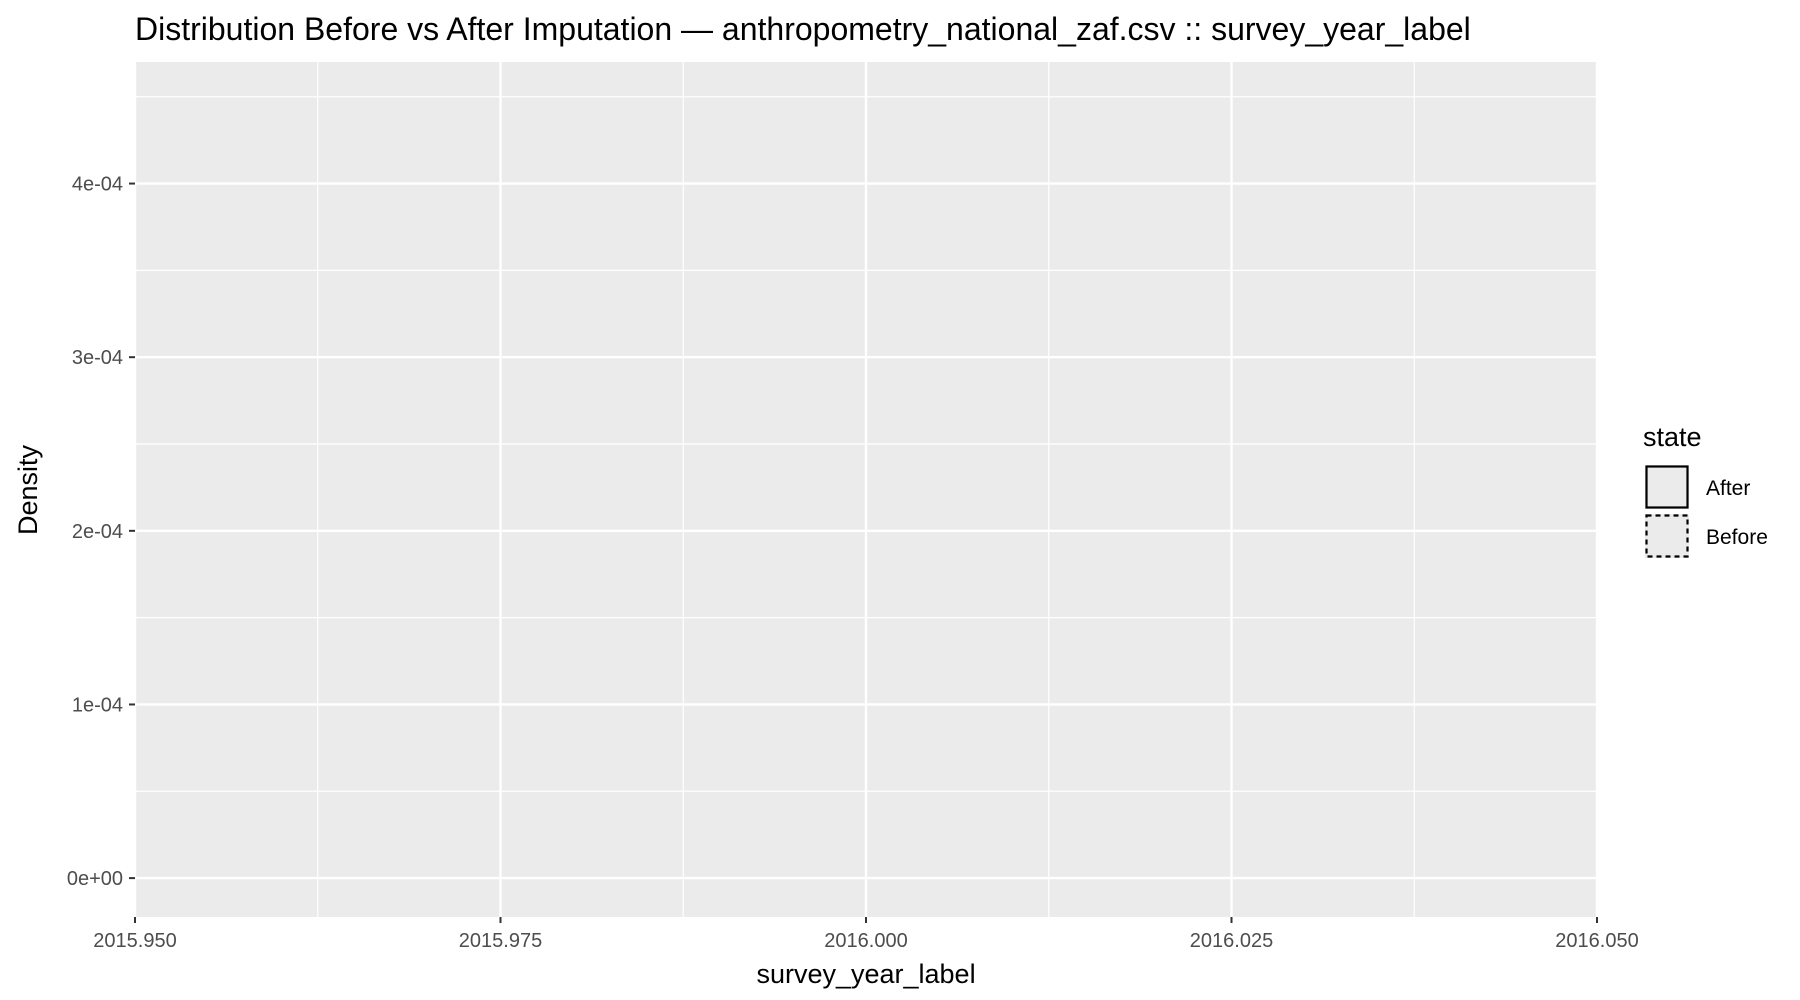 The image size is (1800, 1000). Describe the element at coordinates (1706, 511) in the screenshot. I see `legend-entries: After Before` at that location.